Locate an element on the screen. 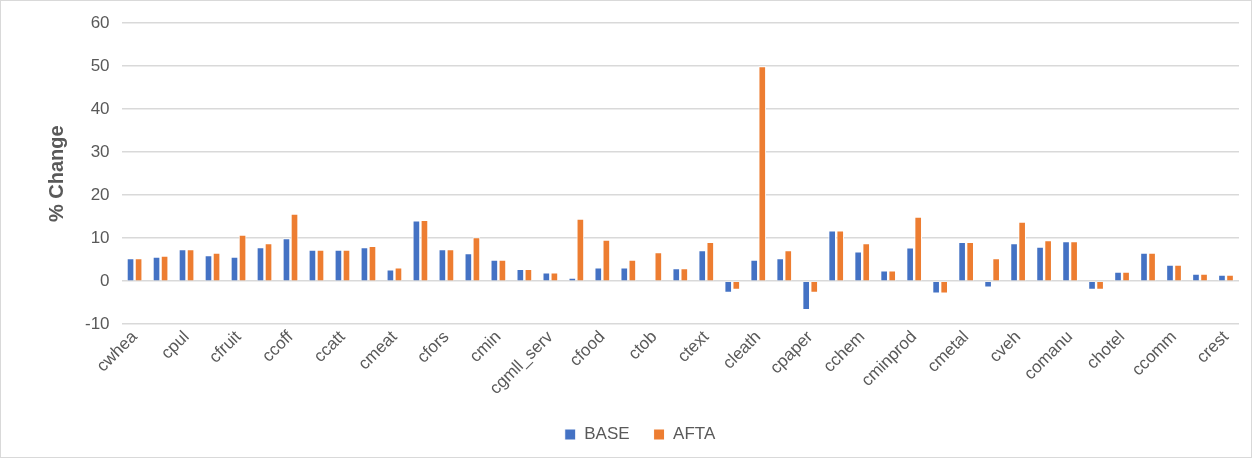 The image size is (1252, 458). y-tick-label: 0 is located at coordinates (105, 280).